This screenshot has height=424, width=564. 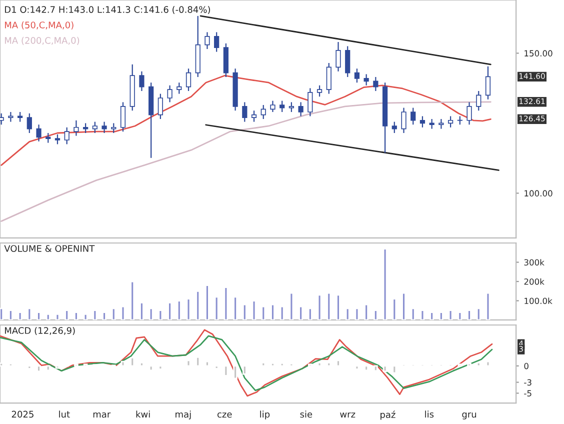 What do you see at coordinates (528, 382) in the screenshot?
I see `y-tick-label: -3` at bounding box center [528, 382].